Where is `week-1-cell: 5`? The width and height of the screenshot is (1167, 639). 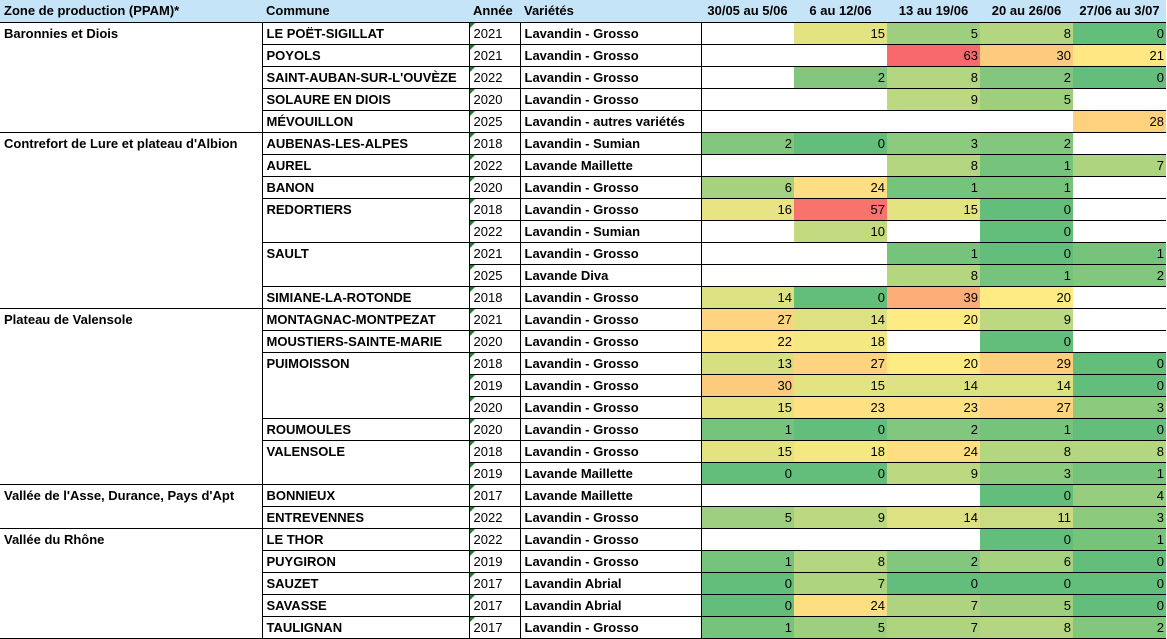 week-1-cell: 5 is located at coordinates (747, 516).